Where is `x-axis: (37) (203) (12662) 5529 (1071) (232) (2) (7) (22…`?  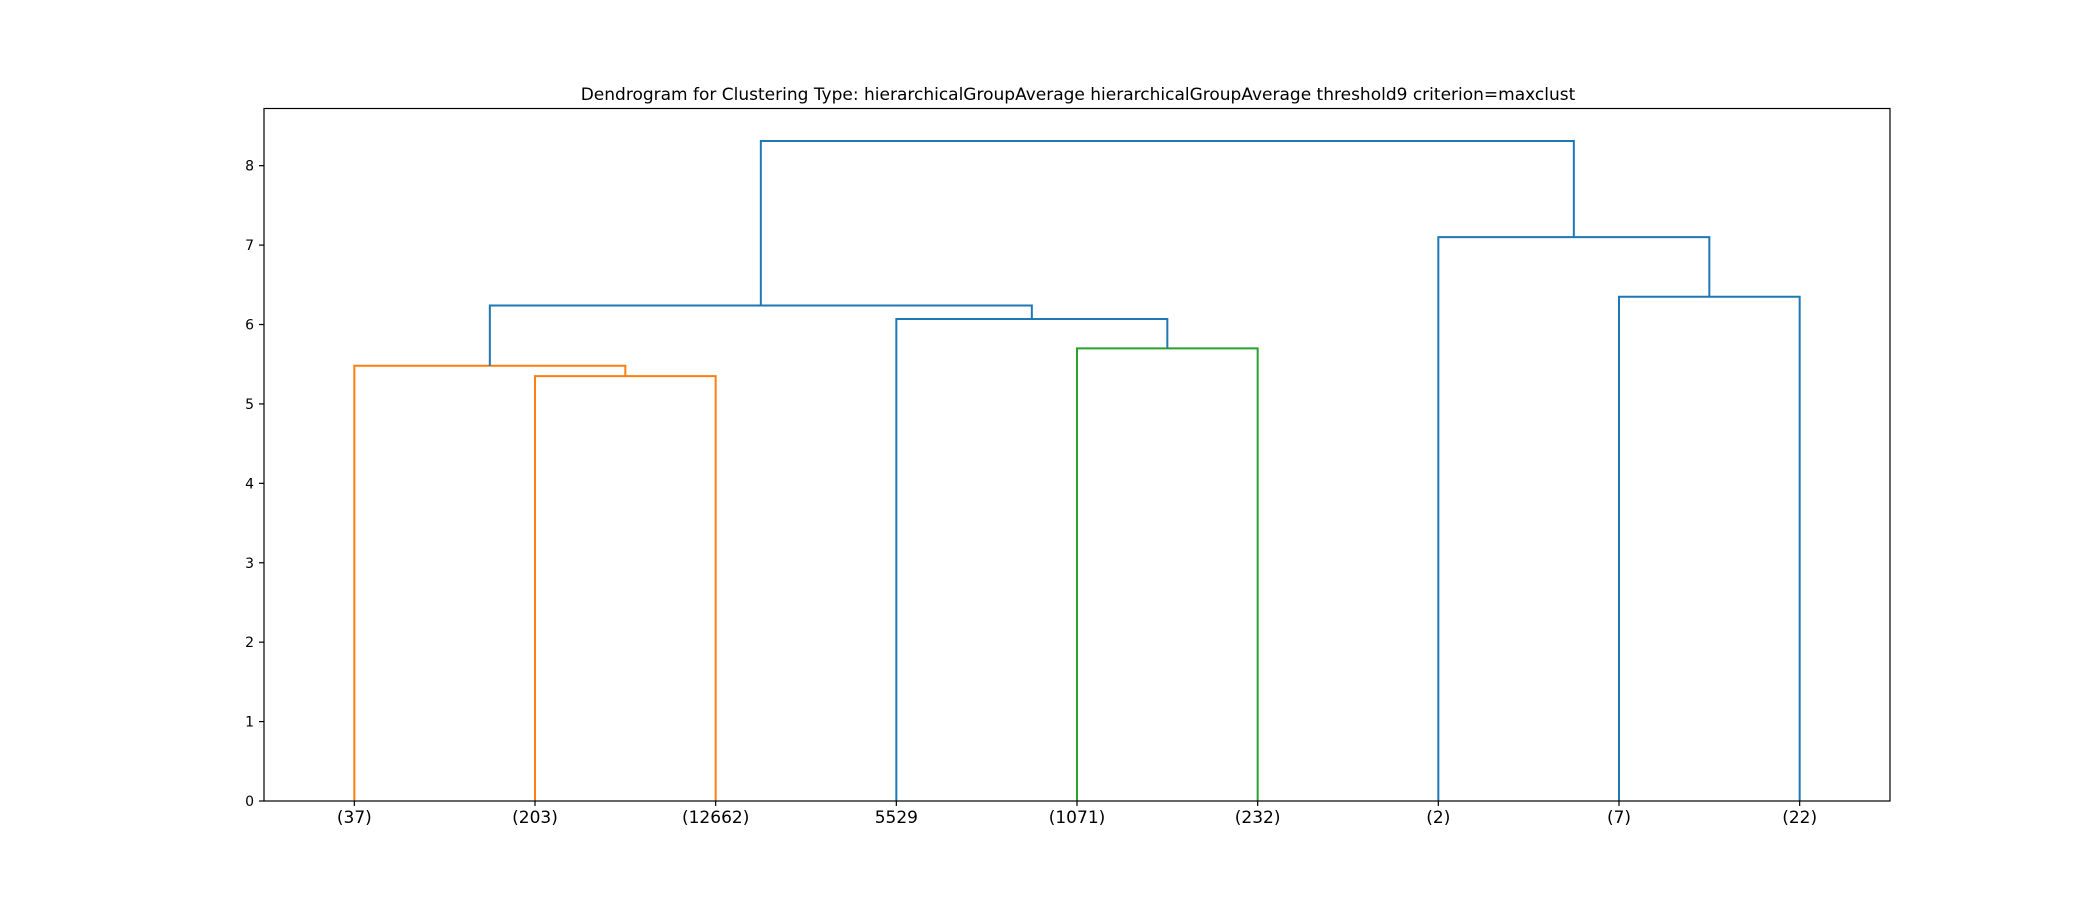
x-axis: (37) (203) (12662) 5529 (1071) (232) (2) (7) (22… is located at coordinates (1077, 814).